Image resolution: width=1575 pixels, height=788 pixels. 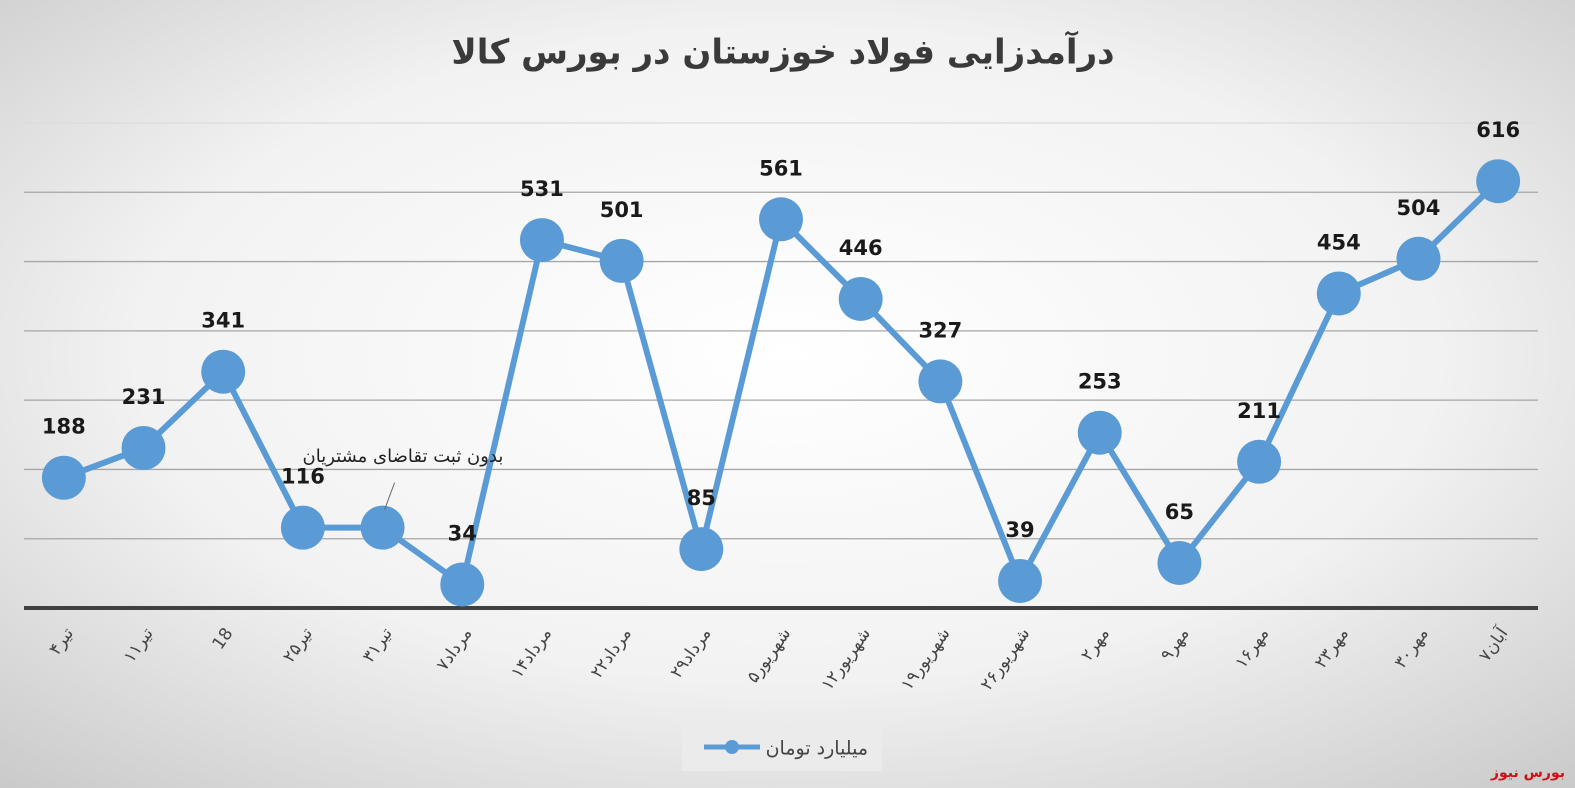 I want to click on annotation: بدون ثبت تقاضای مشتریان, so click(x=403, y=456).